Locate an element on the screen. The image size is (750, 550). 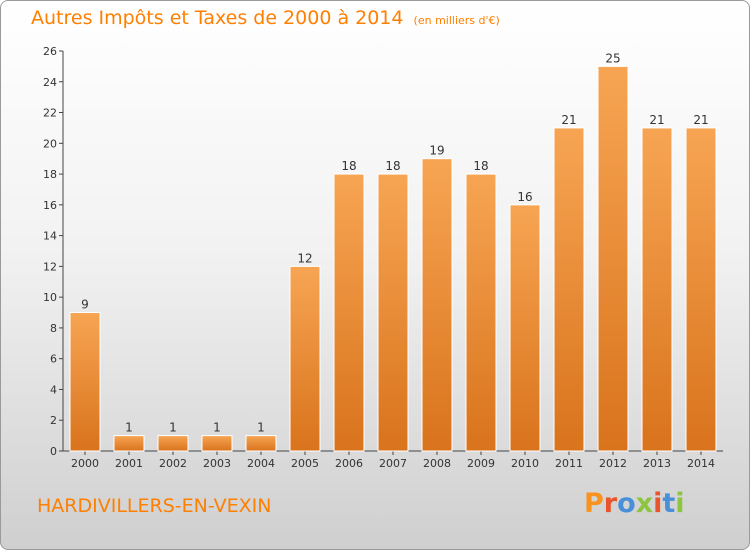
bar-2013 is located at coordinates (657, 289).